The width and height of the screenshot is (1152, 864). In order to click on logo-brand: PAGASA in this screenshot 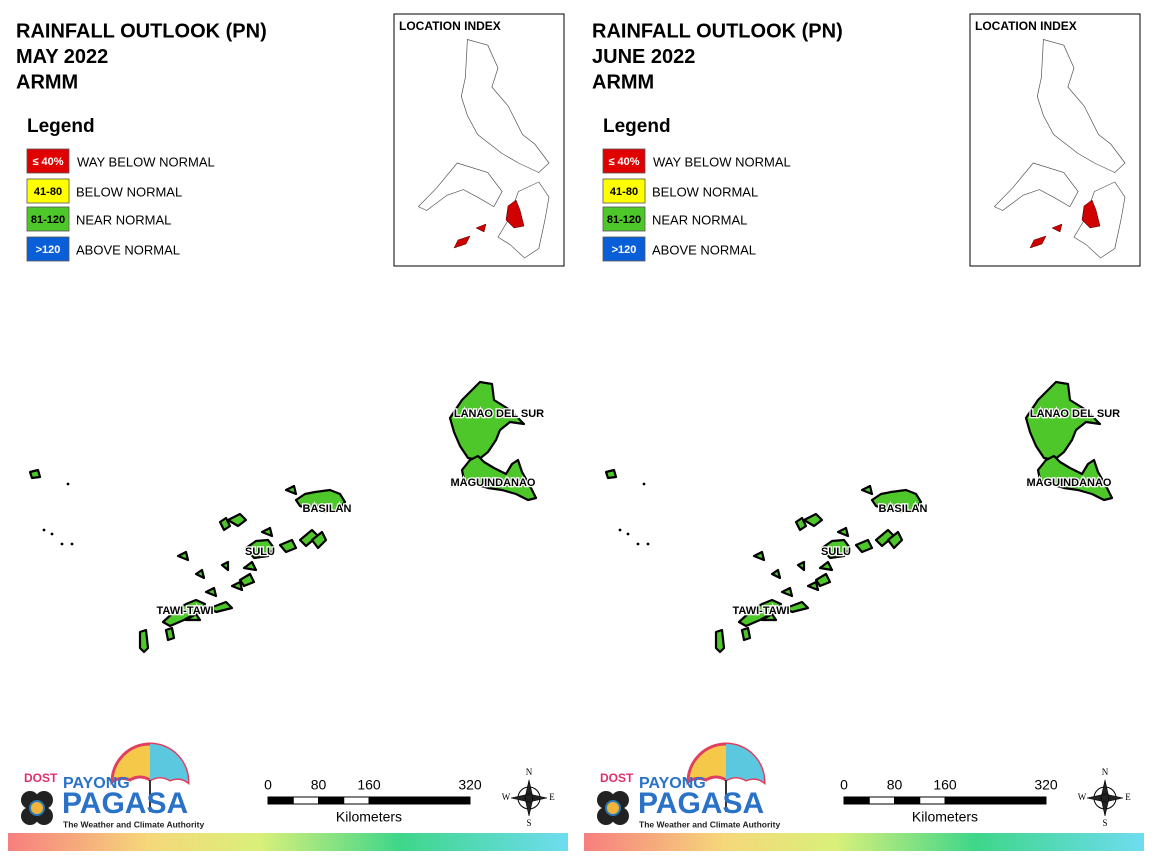, I will do `click(125, 803)`.